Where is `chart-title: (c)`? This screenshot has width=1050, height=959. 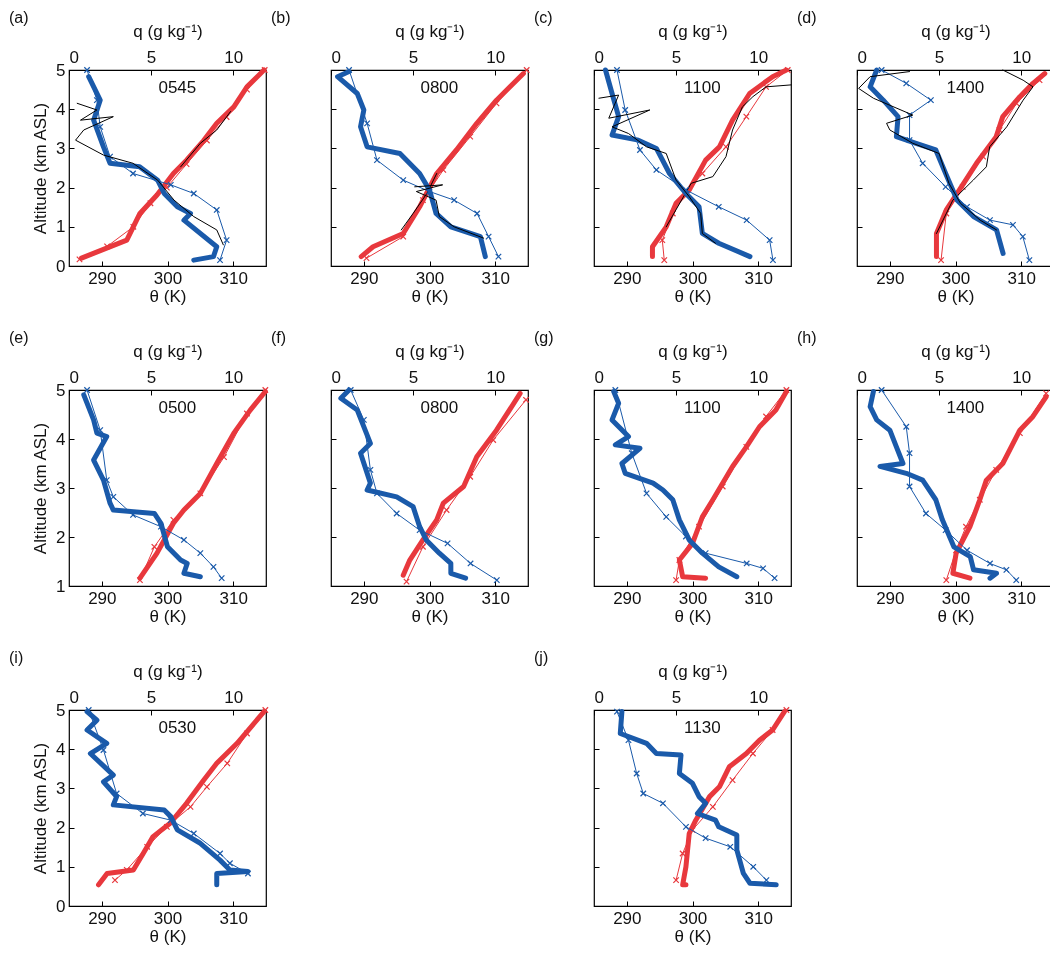
chart-title: (c) is located at coordinates (543, 17).